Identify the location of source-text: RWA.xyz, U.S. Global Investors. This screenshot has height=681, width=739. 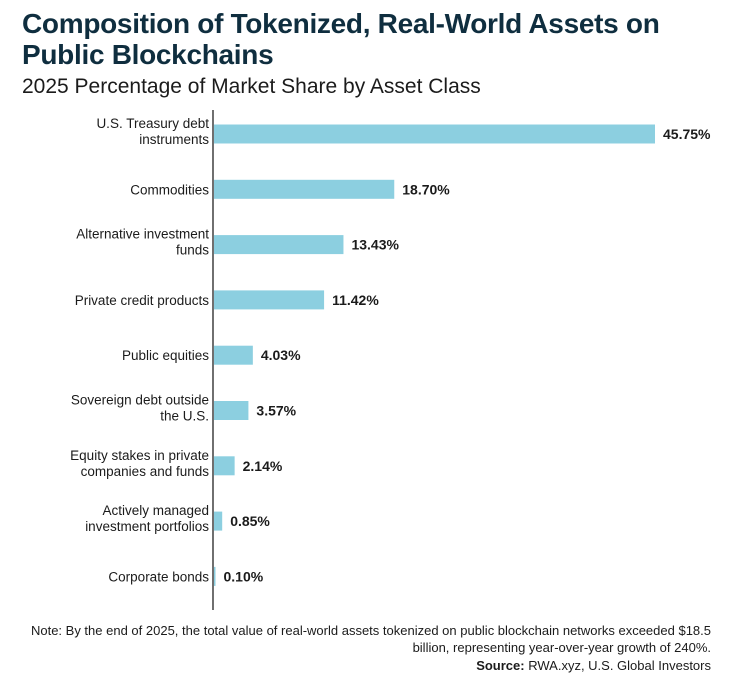
(619, 665).